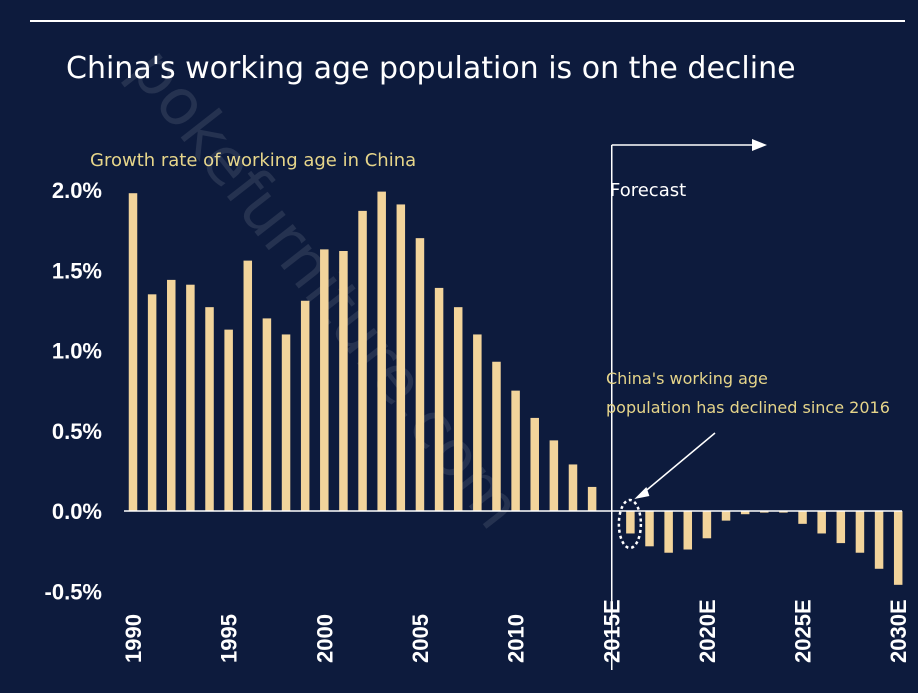 This screenshot has height=693, width=918. I want to click on x-tick-label: 2025E, so click(803, 631).